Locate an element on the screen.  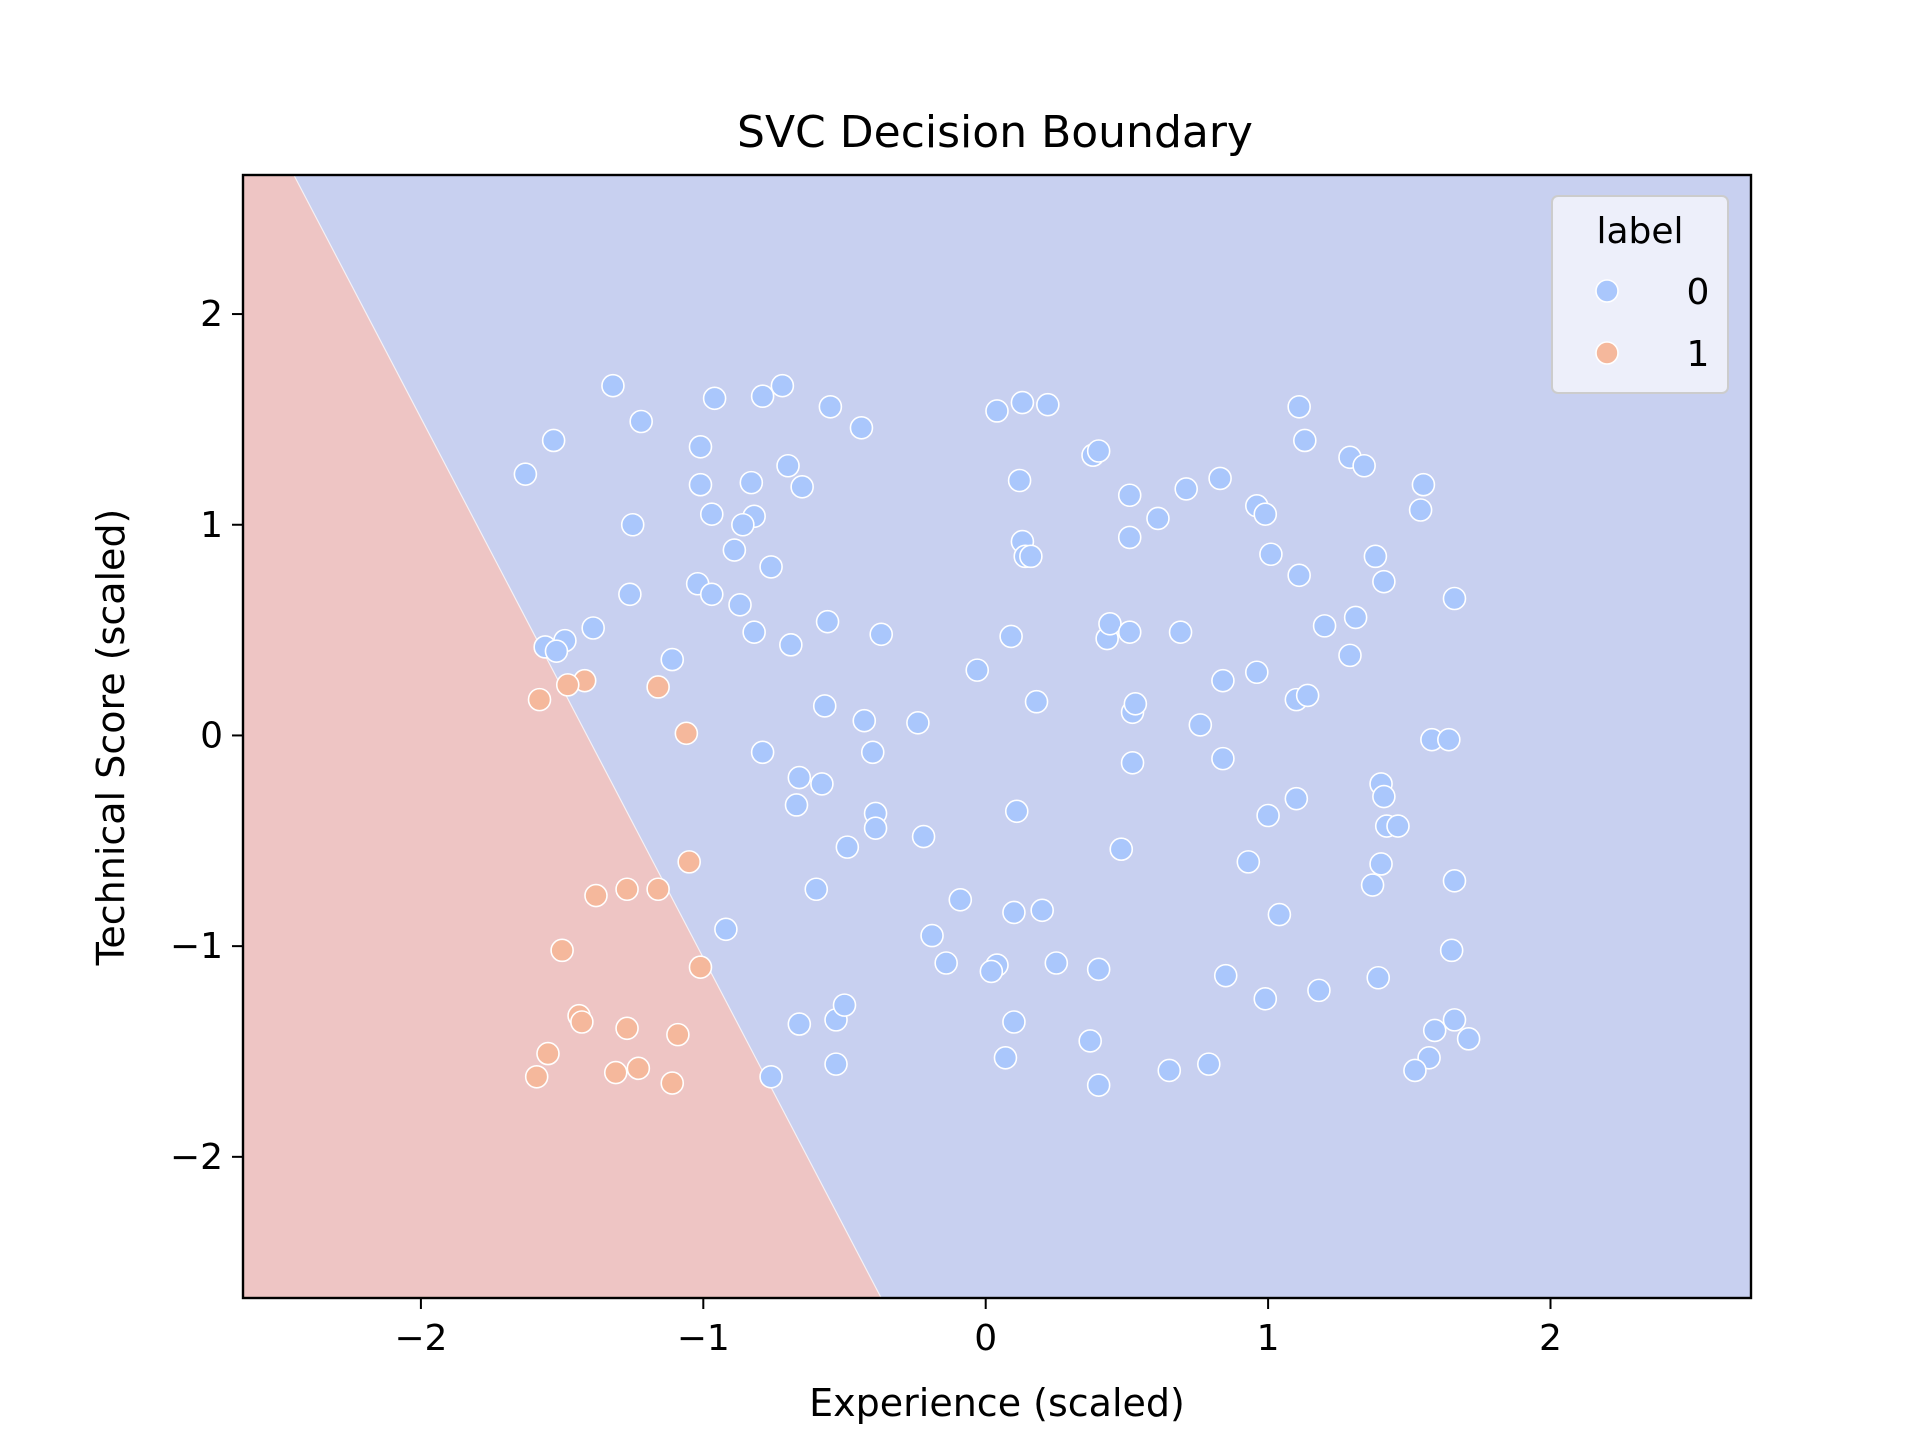
y-tick-label: 0 is located at coordinates (211, 735).